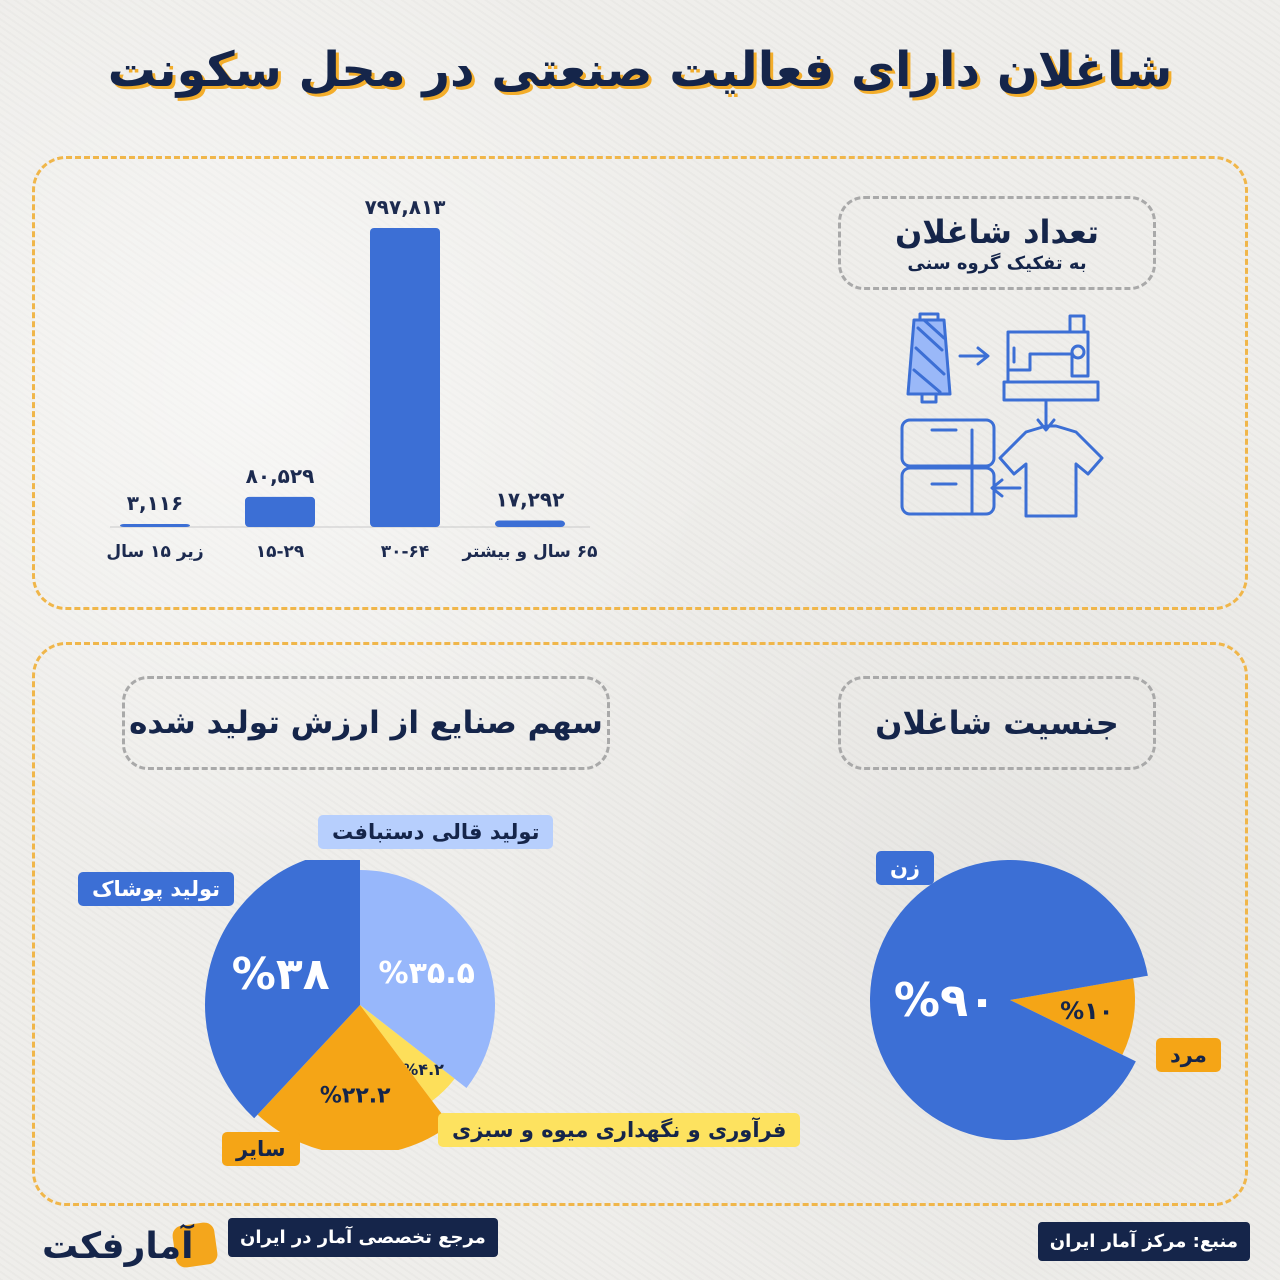 The width and height of the screenshot is (1280, 1280). I want to click on industry-pie-chart: %۳۵.۵ %۴.۲ %۲۲.۲ %۳۸, so click(350, 1005).